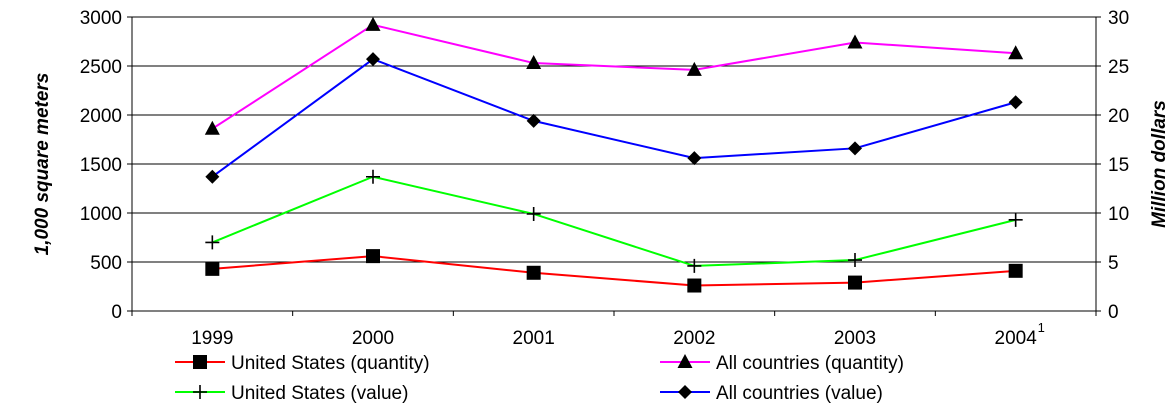 The image size is (1172, 412). I want to click on legend-label: United States (value), so click(319, 393).